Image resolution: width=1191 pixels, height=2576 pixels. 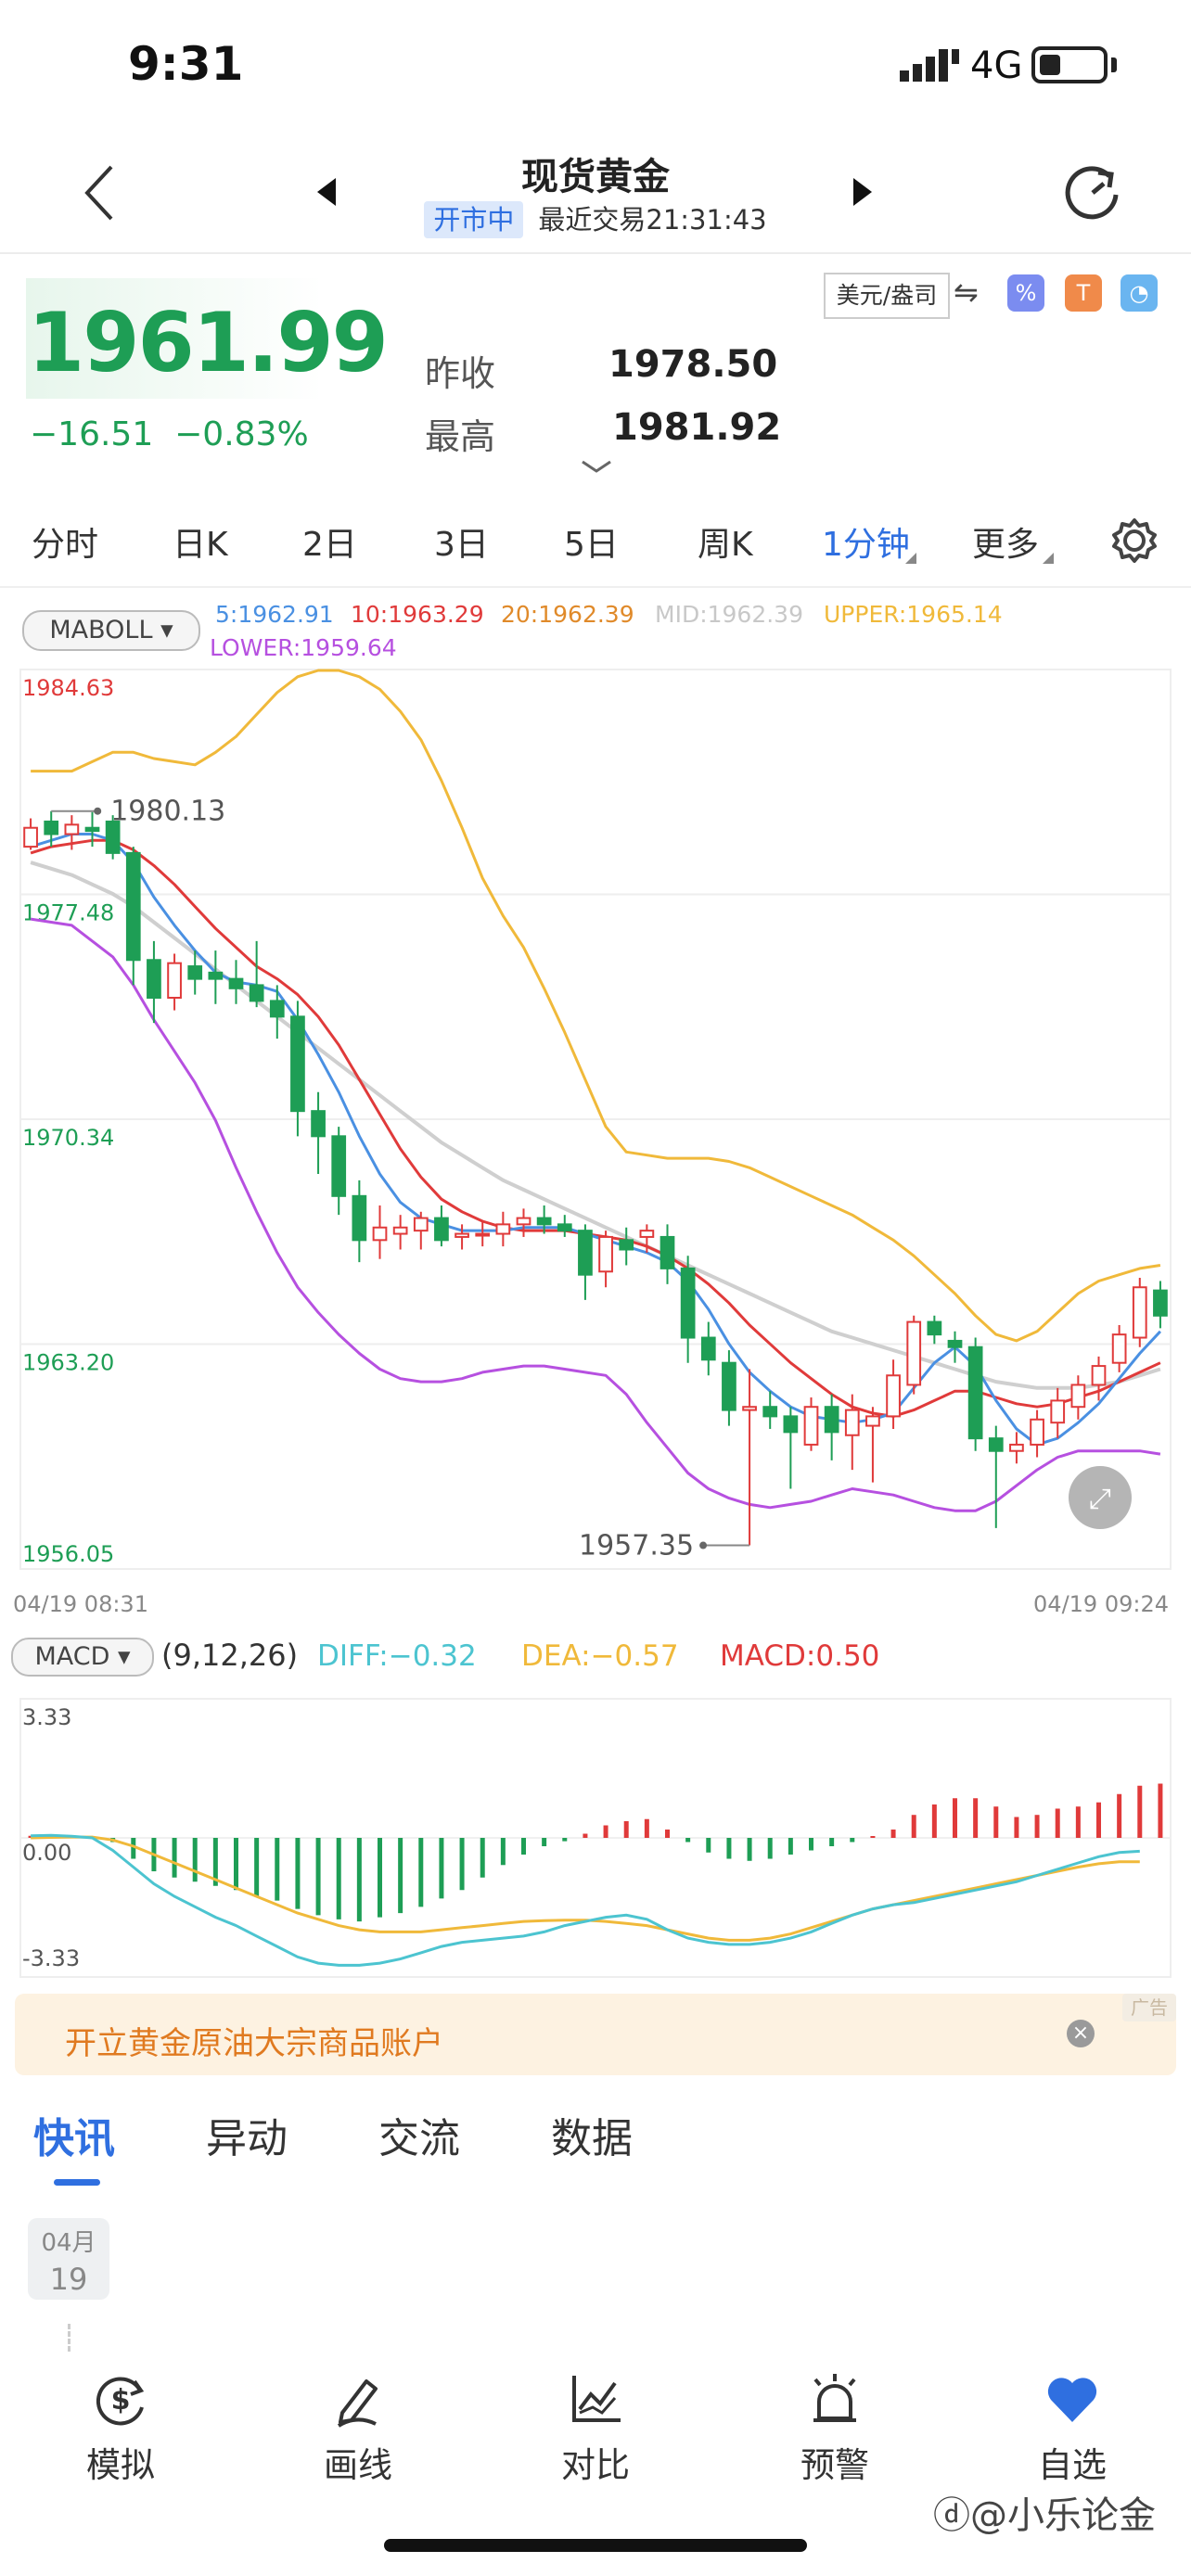 I want to click on max-dot, so click(x=98, y=811).